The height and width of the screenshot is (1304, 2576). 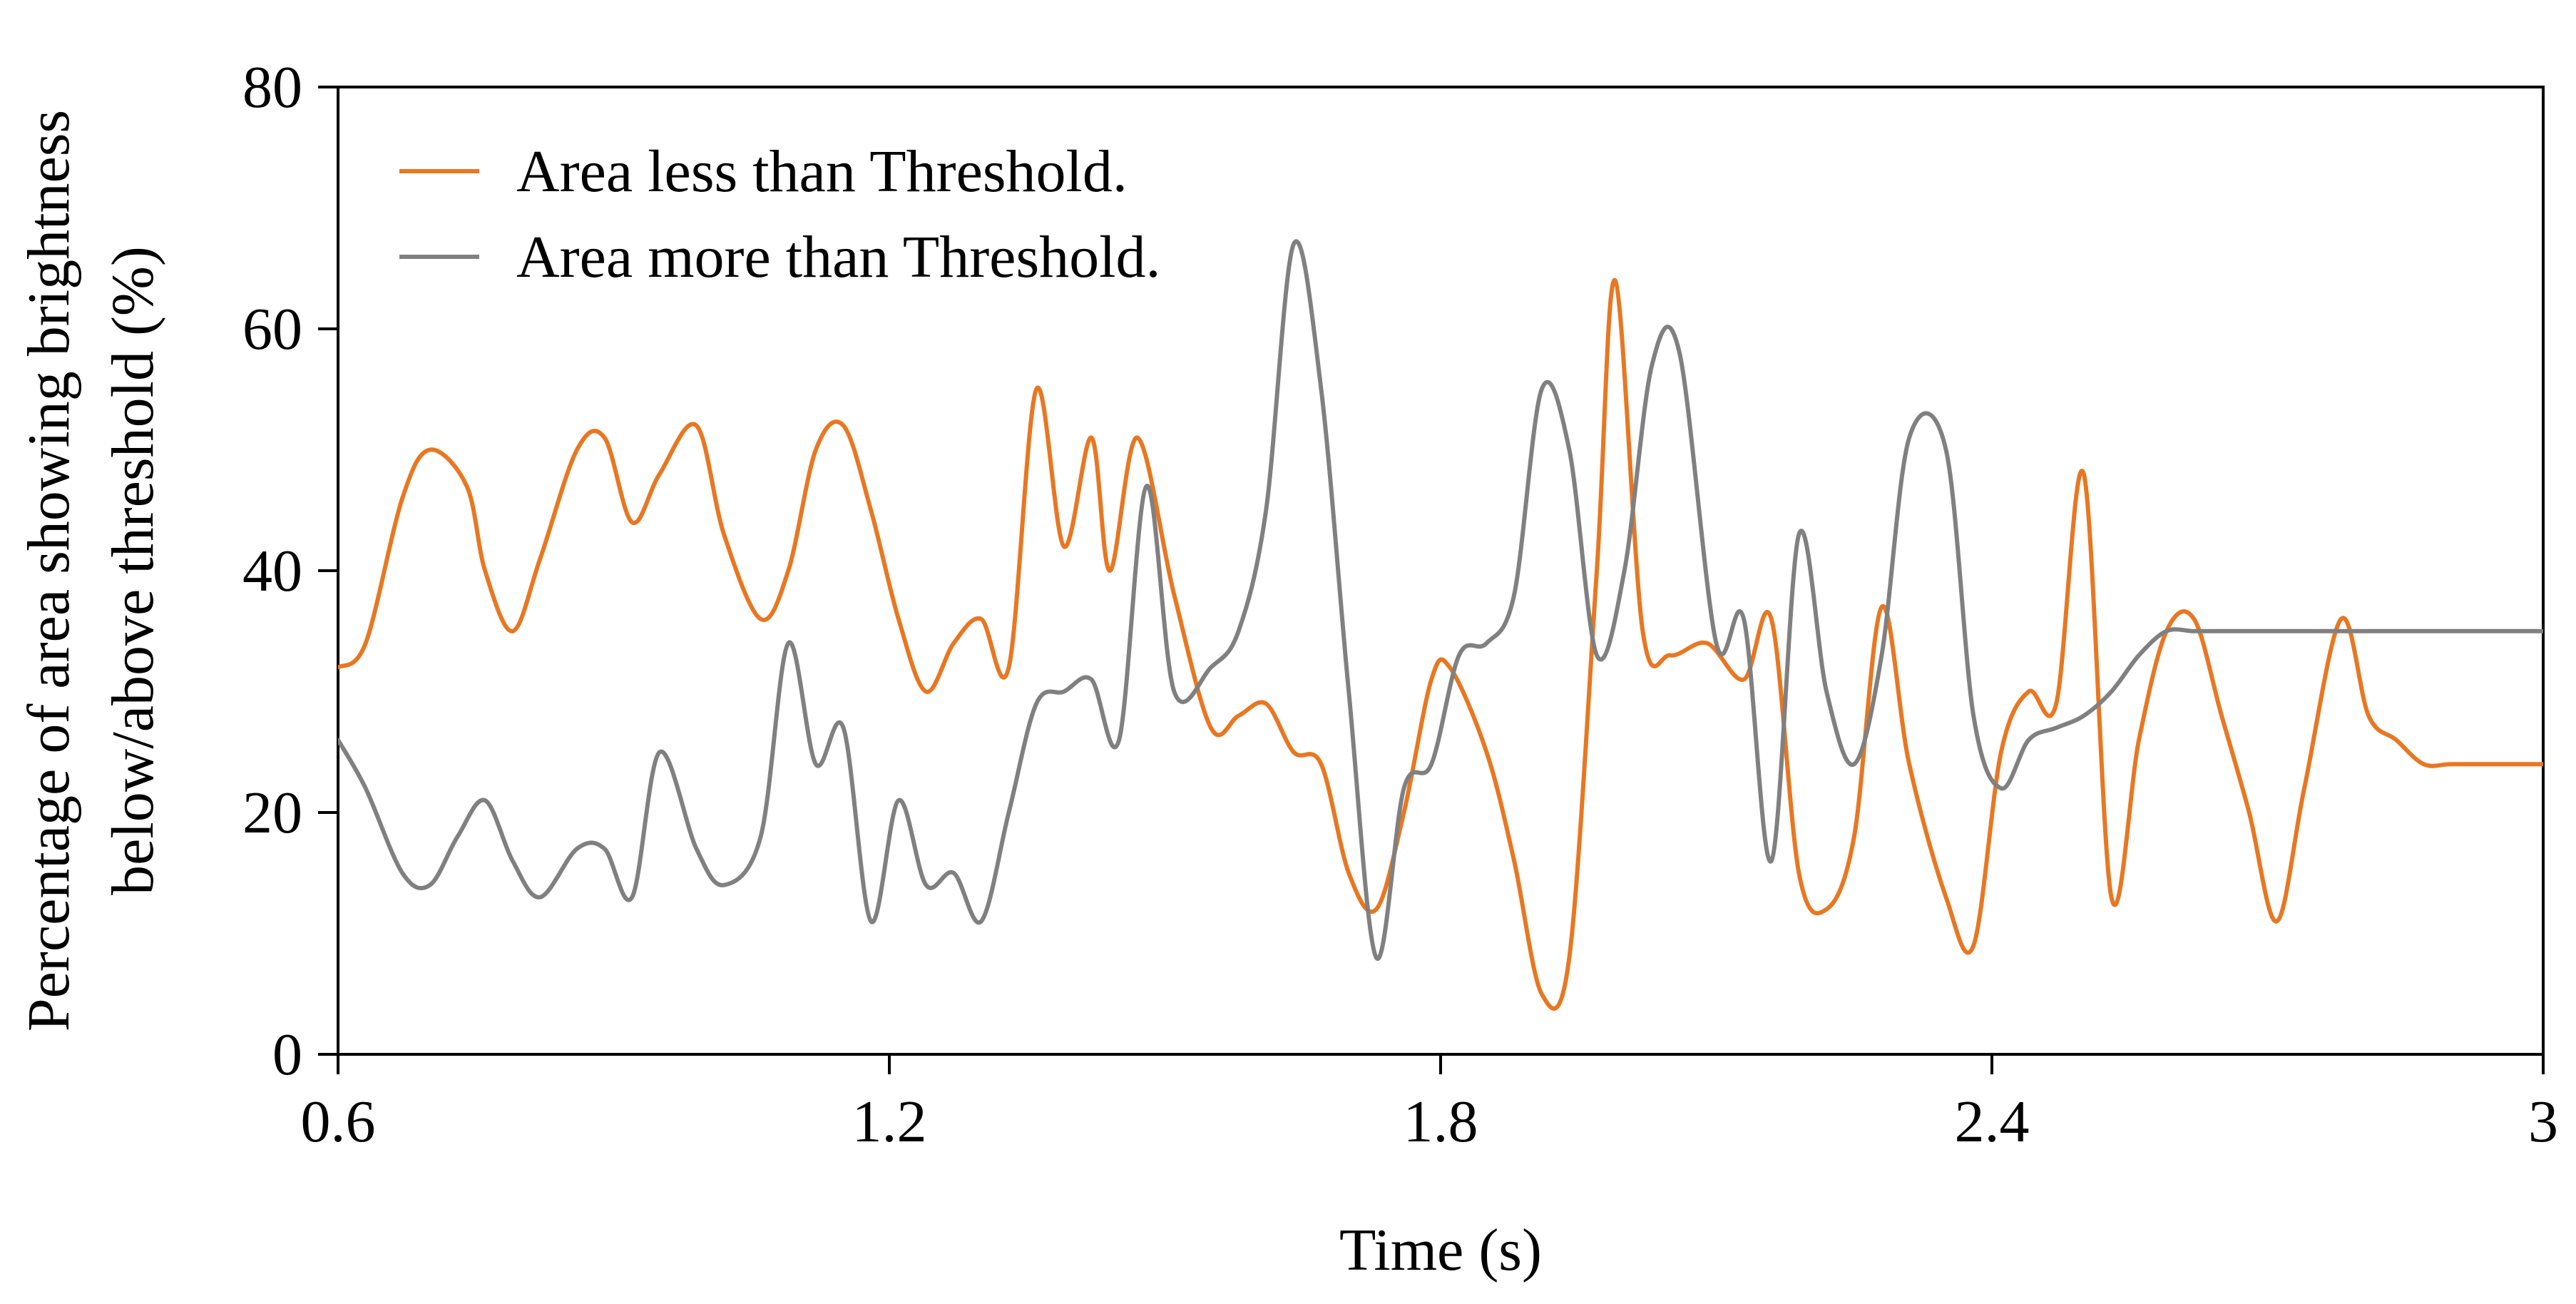 I want to click on x-axis-title: Time (s), so click(x=1441, y=1250).